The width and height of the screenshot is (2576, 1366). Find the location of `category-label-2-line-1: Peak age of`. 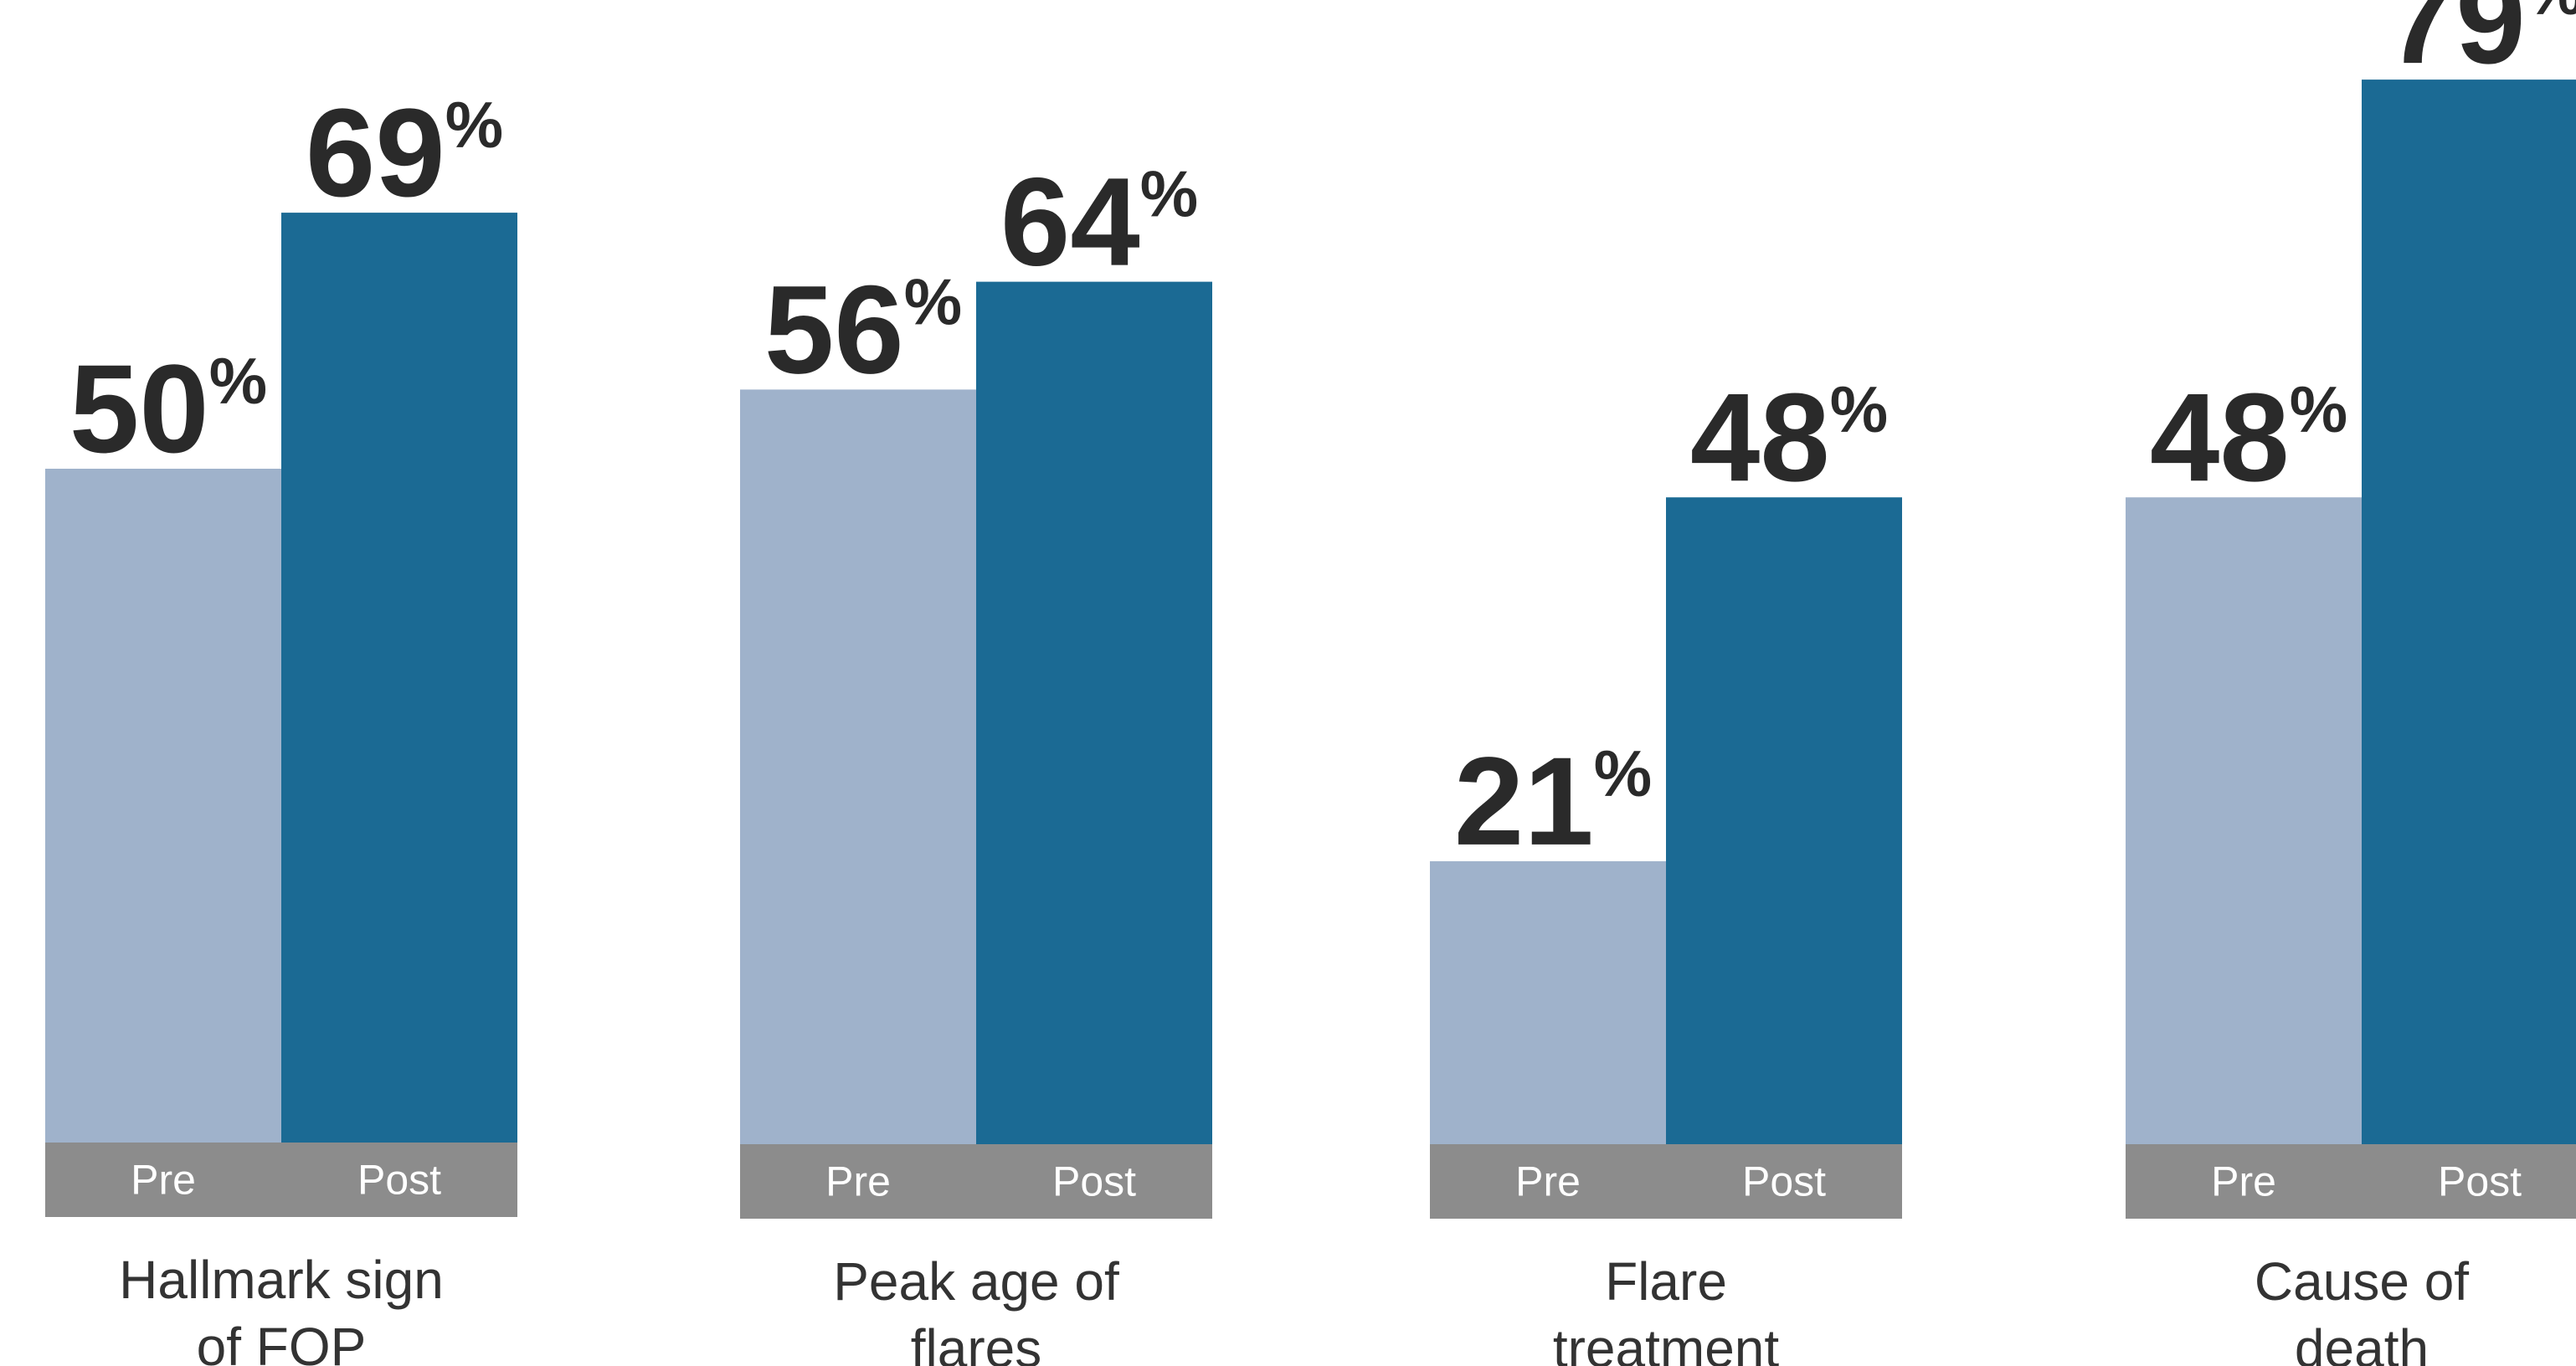

category-label-2-line-1: Peak age of is located at coordinates (976, 1281).